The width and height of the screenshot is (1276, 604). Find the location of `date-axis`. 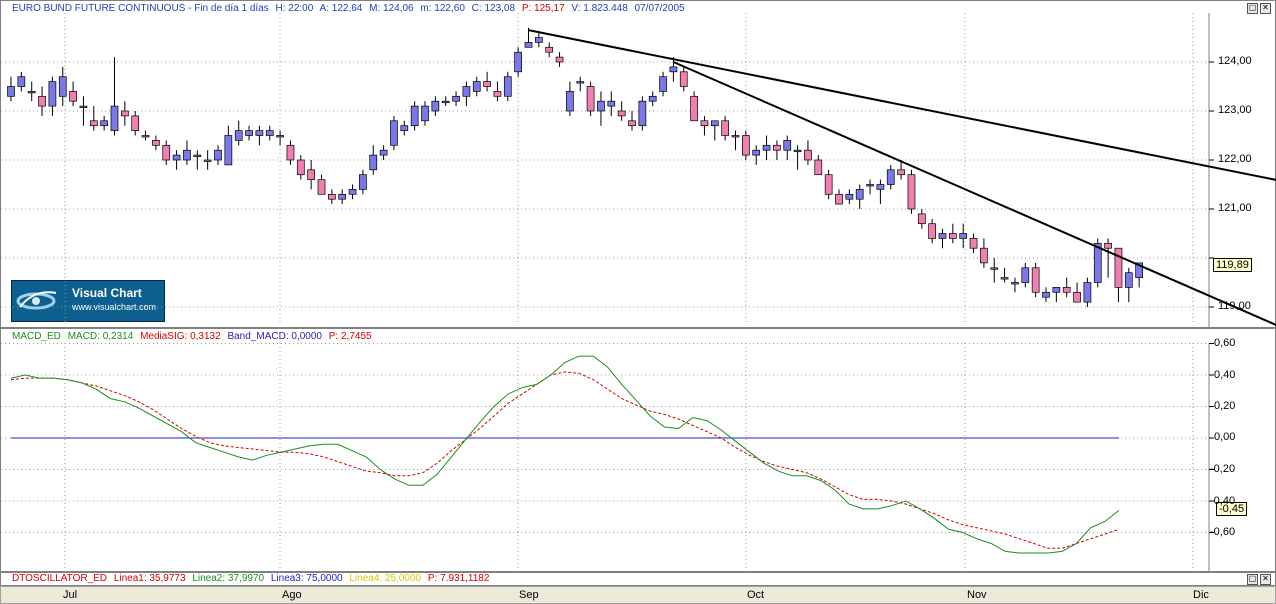

date-axis is located at coordinates (638, 595).